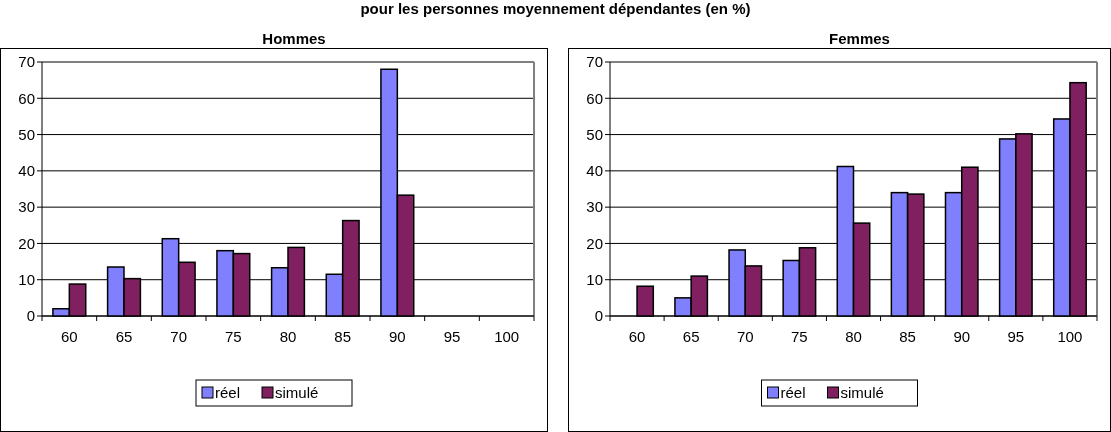  I want to click on chart-title: Femmes, so click(859, 38).